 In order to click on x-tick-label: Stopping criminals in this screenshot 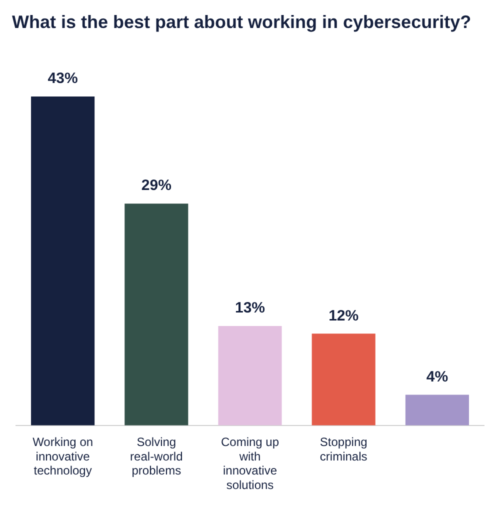, I will do `click(344, 449)`.